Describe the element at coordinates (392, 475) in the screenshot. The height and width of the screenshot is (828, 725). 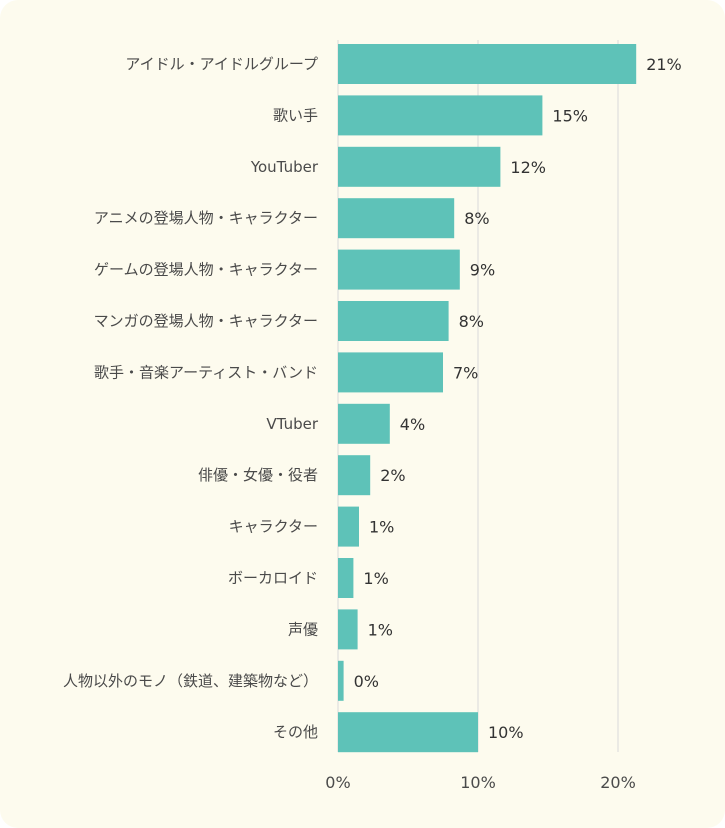
I see `data-label: 2%` at that location.